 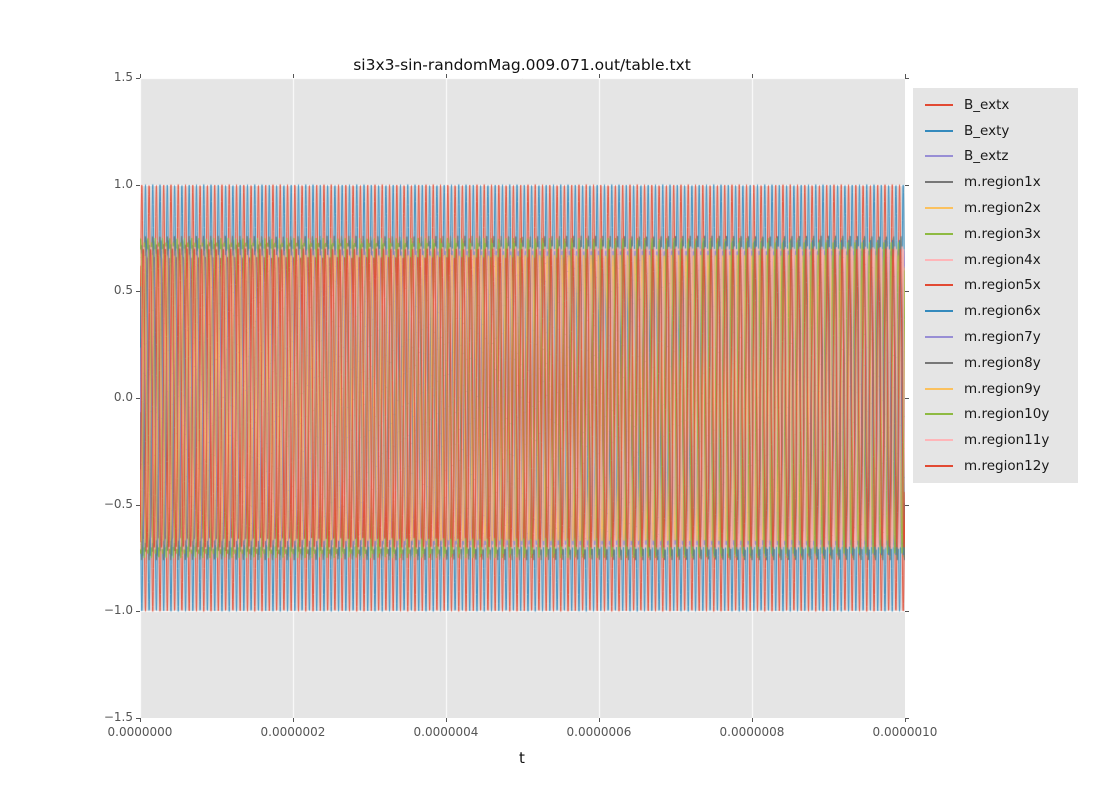 I want to click on y-tick-label: 1.5, so click(x=123, y=77).